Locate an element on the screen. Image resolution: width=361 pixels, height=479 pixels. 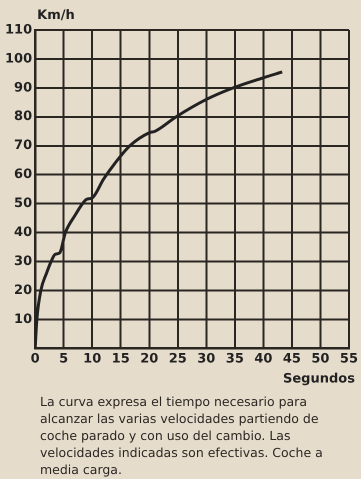
x-tick-label: 15 is located at coordinates (121, 359).